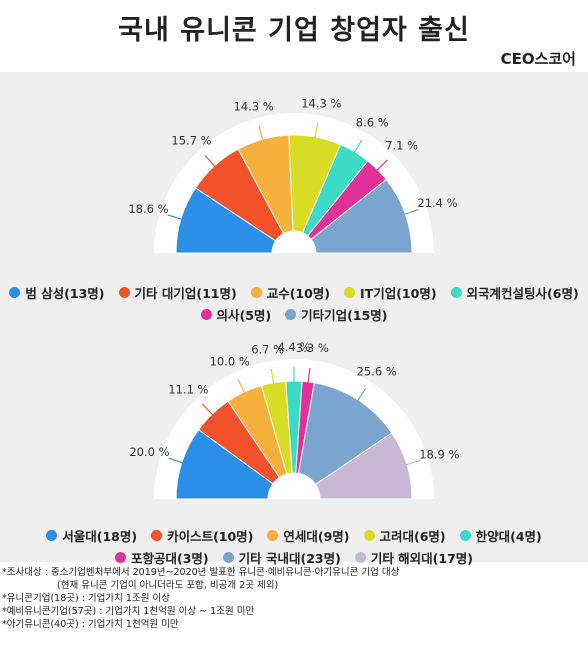 The height and width of the screenshot is (648, 588). What do you see at coordinates (398, 293) in the screenshot?
I see `legend1-label-3: IT기업(10명)` at bounding box center [398, 293].